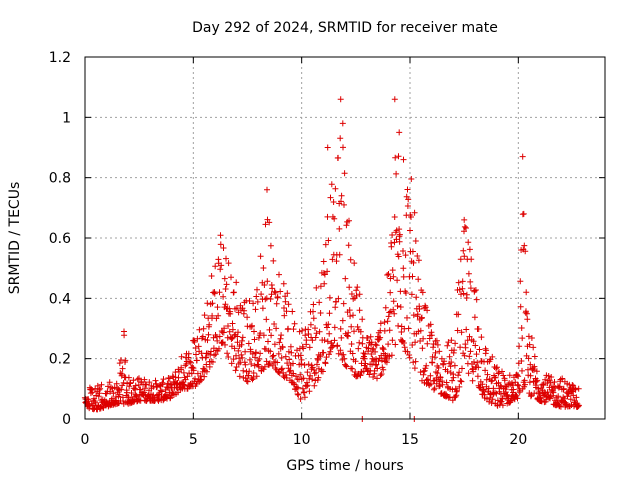 This screenshot has width=640, height=480. What do you see at coordinates (344, 466) in the screenshot?
I see `x-axis-label: GPS time / hours` at bounding box center [344, 466].